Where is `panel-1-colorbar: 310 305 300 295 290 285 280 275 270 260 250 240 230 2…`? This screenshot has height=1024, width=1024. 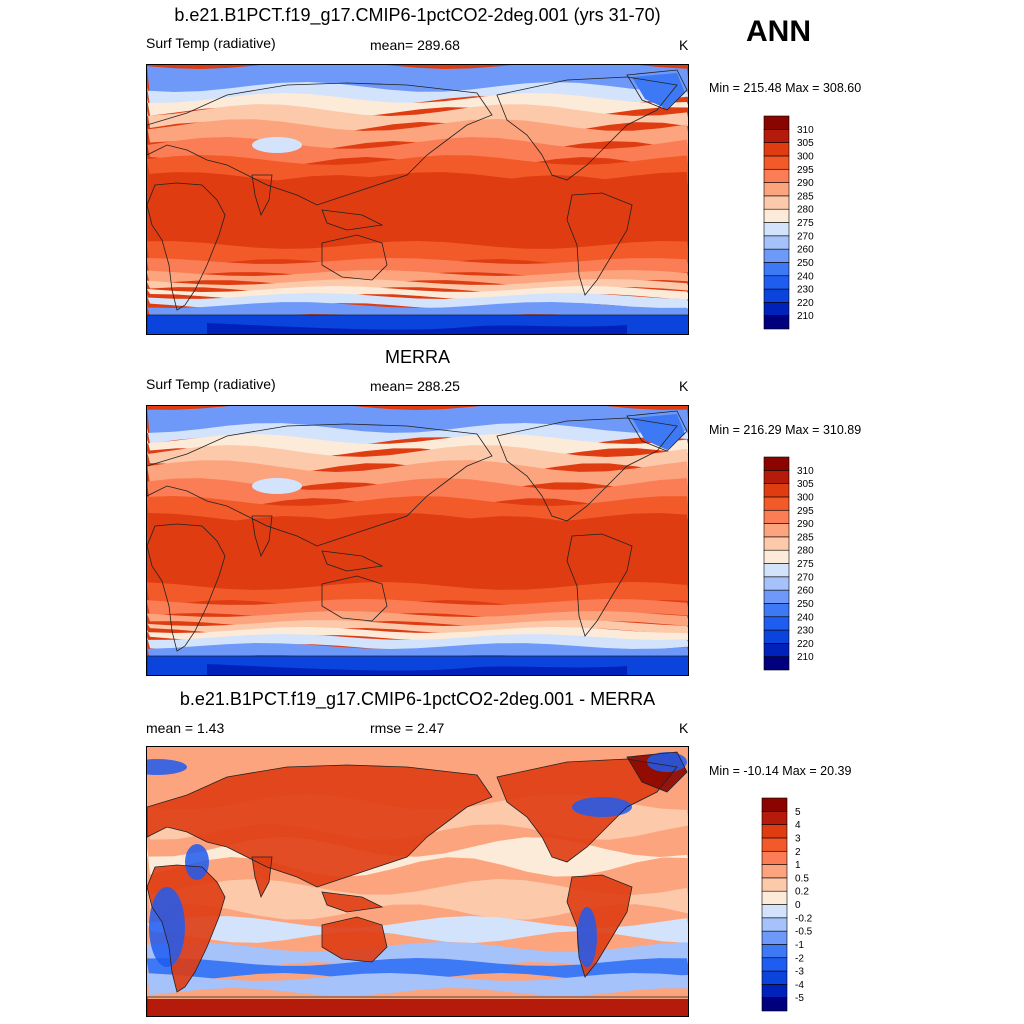 panel-1-colorbar: 310 305 300 295 290 285 280 275 270 260 250 240 230 2… is located at coordinates (798, 222).